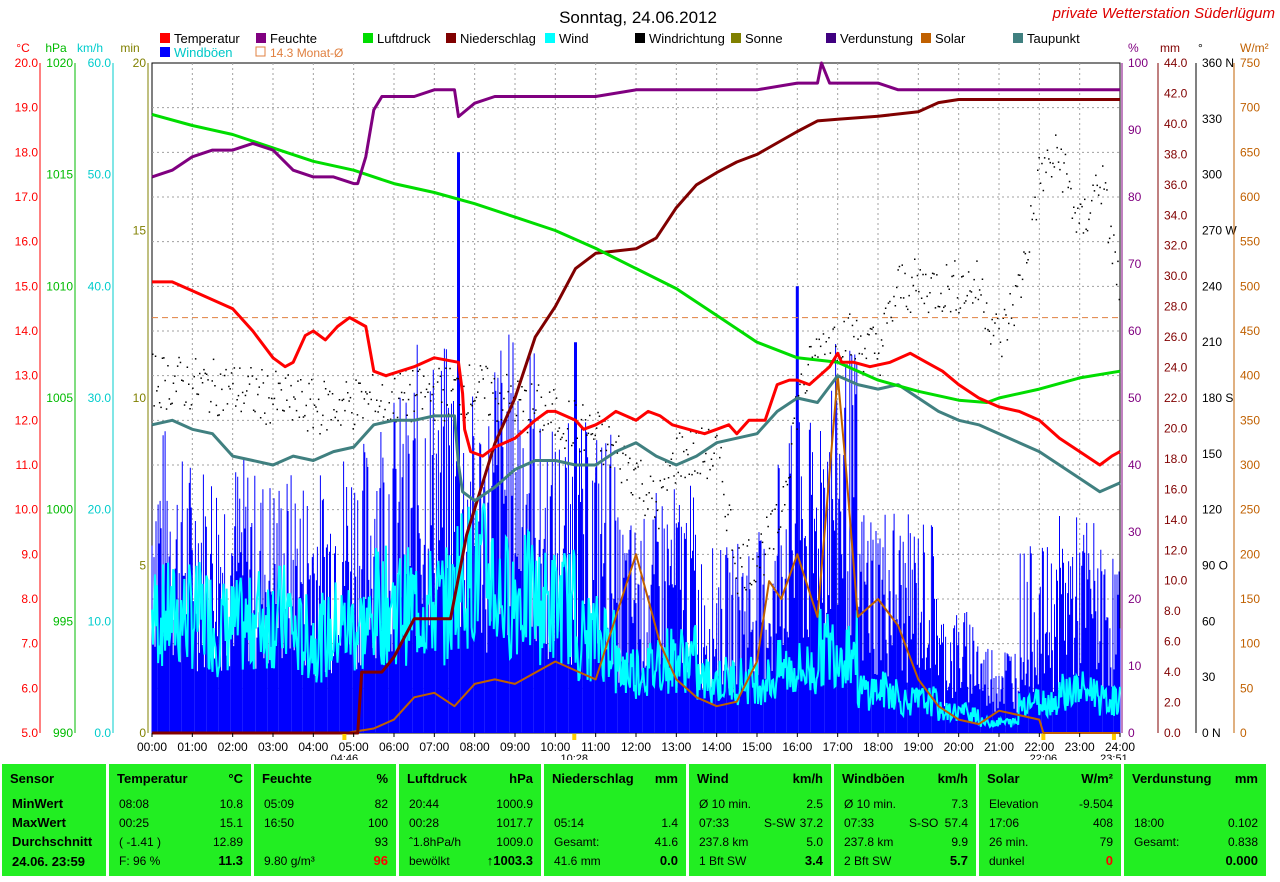  I want to click on solar-current-value: 0, so click(1109, 860).